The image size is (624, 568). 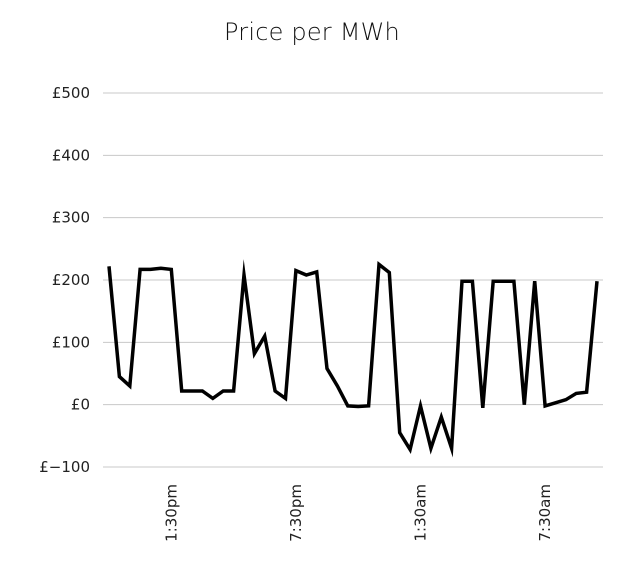 I want to click on y-tick-label: £0, so click(x=80, y=405).